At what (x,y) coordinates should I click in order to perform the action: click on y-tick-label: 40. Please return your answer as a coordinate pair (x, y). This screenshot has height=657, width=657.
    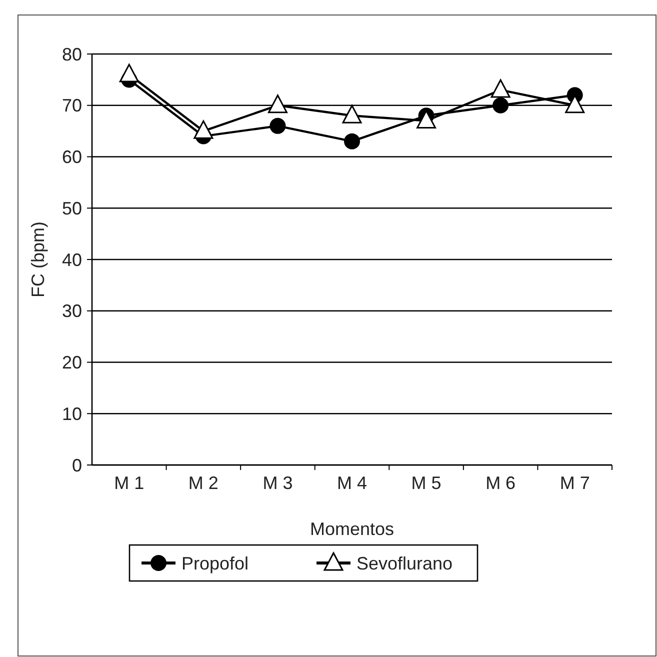
    Looking at the image, I should click on (72, 260).